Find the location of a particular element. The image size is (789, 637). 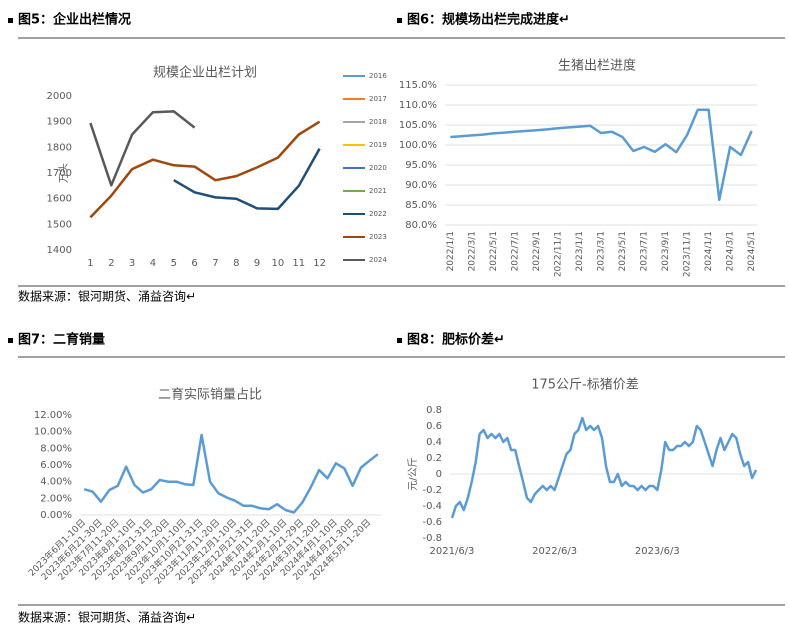

legend-label: 2024 is located at coordinates (378, 260).